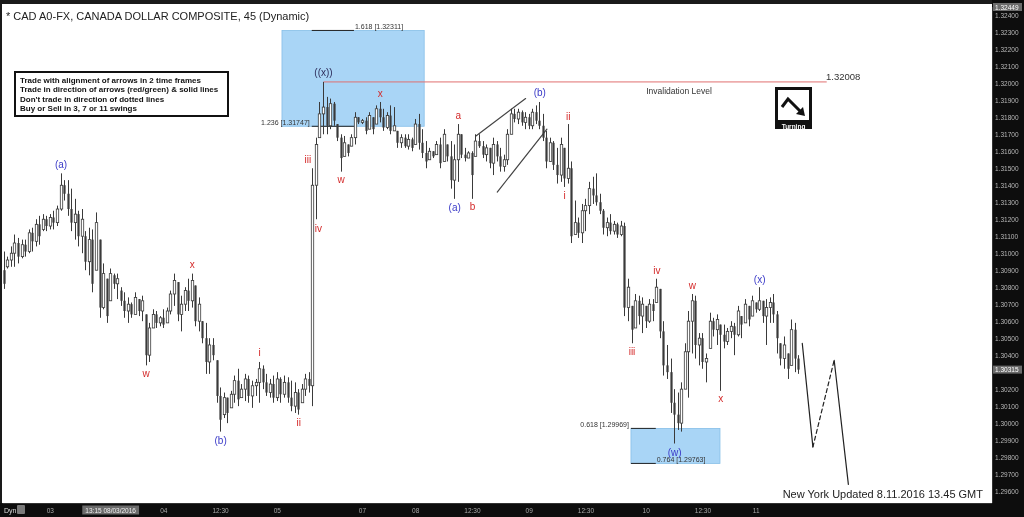 This screenshot has height=517, width=1024. What do you see at coordinates (92, 99) in the screenshot?
I see `annotation: Don't trade in direction of dotted lines` at bounding box center [92, 99].